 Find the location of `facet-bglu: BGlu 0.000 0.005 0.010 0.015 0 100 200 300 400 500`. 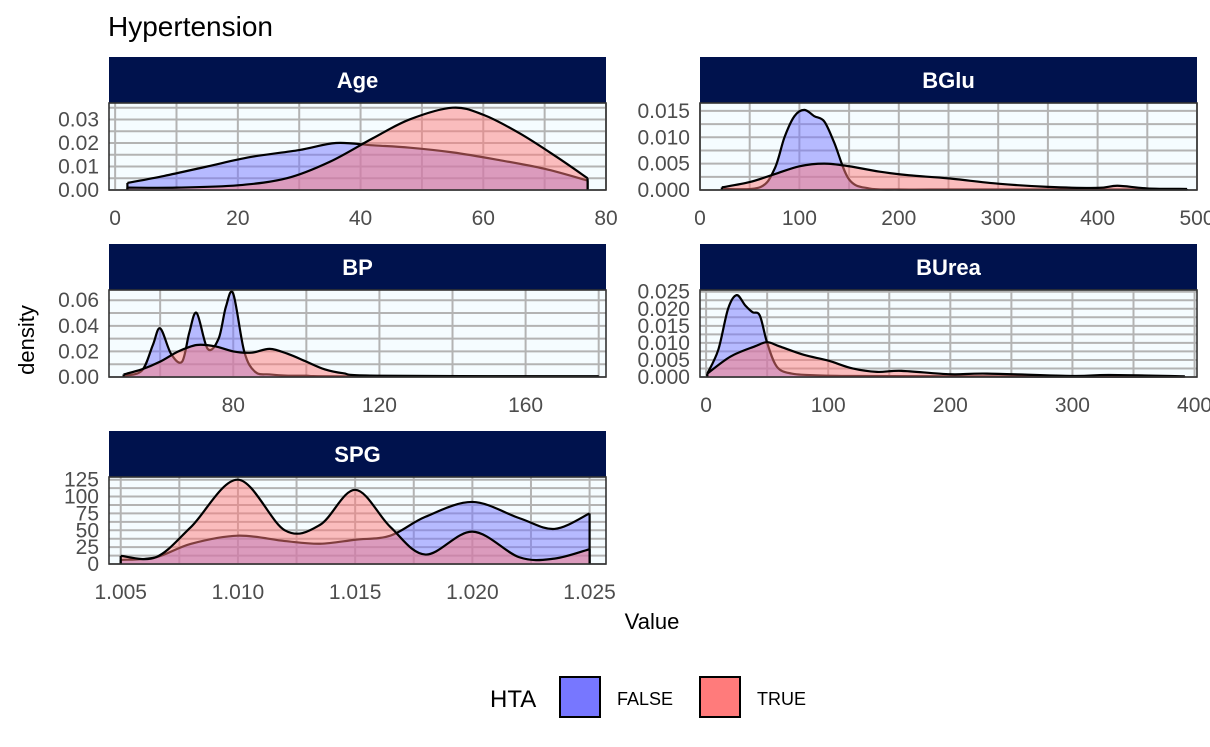

facet-bglu: BGlu 0.000 0.005 0.010 0.015 0 100 200 300 400 500 is located at coordinates (923, 143).